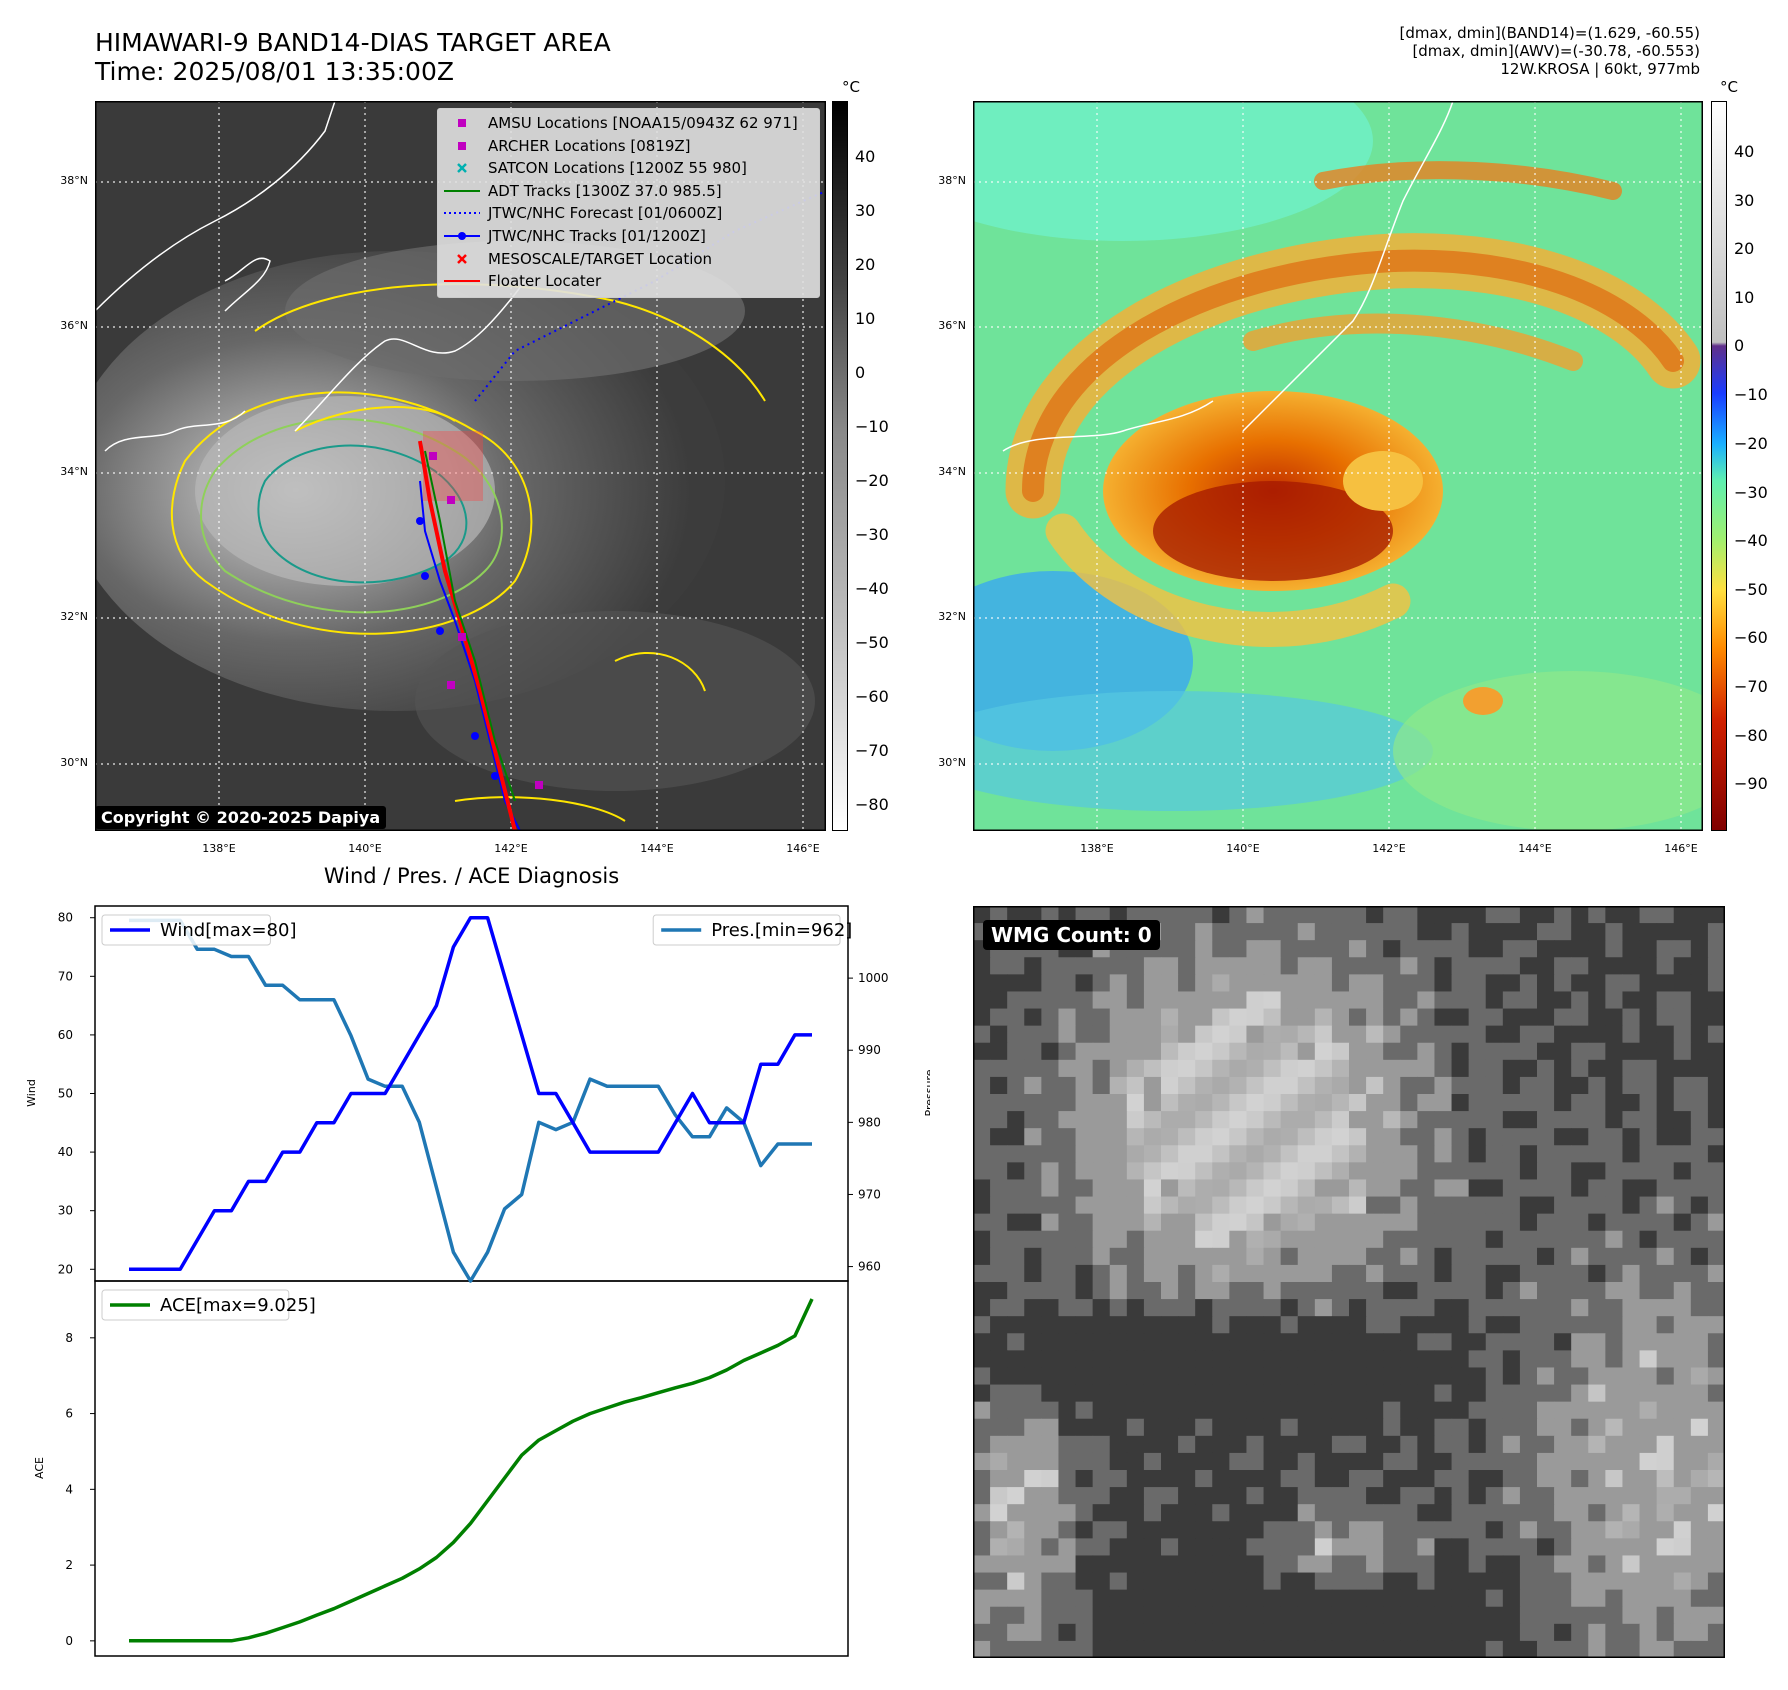 This screenshot has width=1788, height=1690. Describe the element at coordinates (869, 1267) in the screenshot. I see `pressure-tick-label: 960` at that location.